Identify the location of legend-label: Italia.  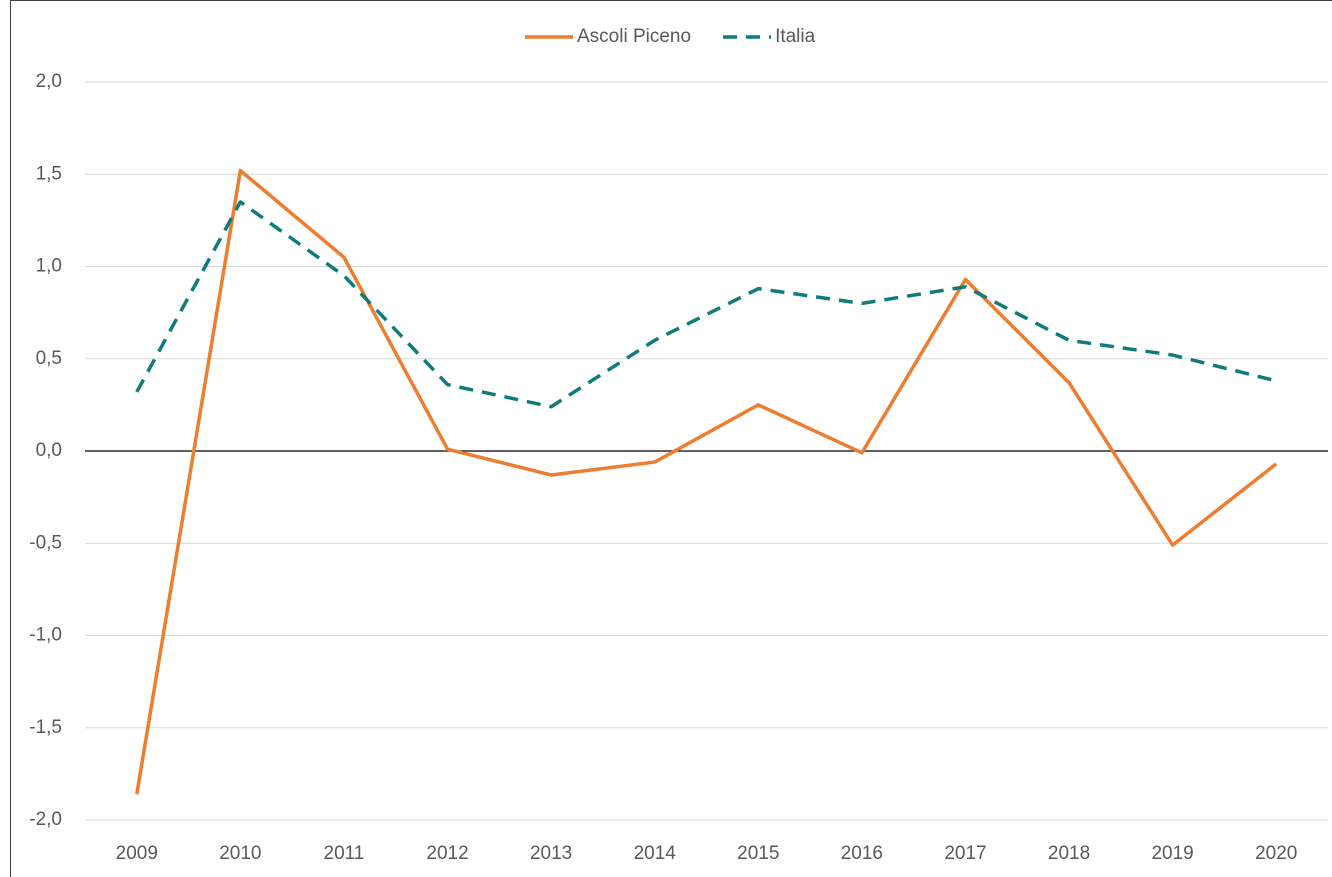
(795, 36).